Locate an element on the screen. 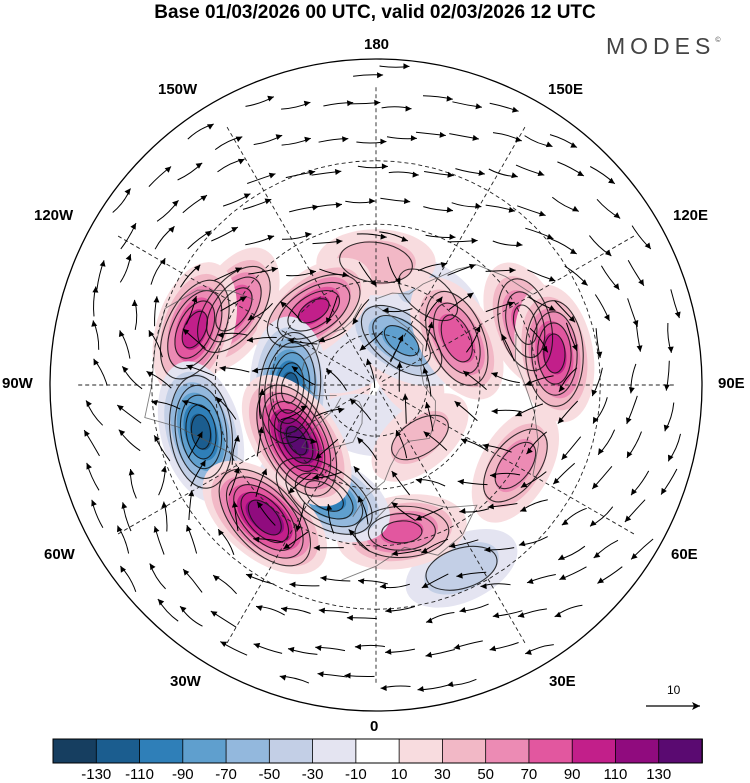  colorbar-tick-label: 70 is located at coordinates (529, 774).